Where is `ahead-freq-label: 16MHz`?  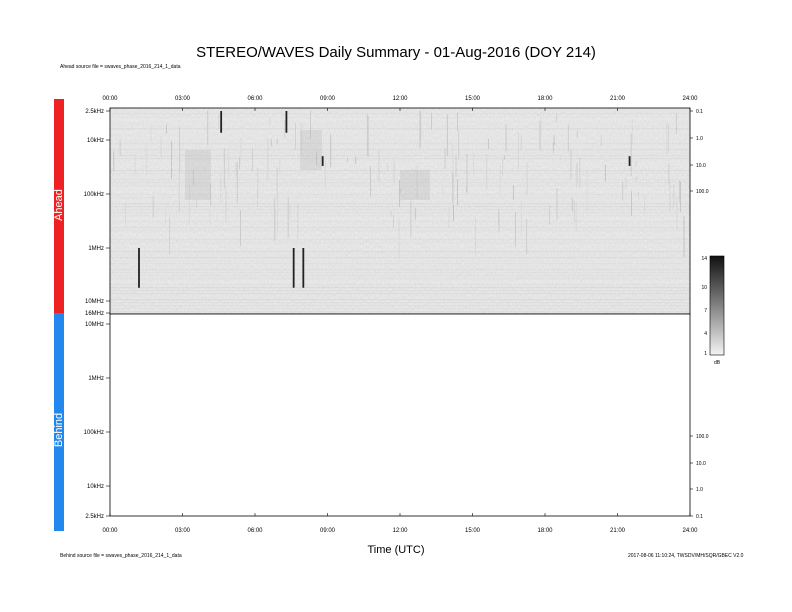
ahead-freq-label: 16MHz is located at coordinates (94, 314).